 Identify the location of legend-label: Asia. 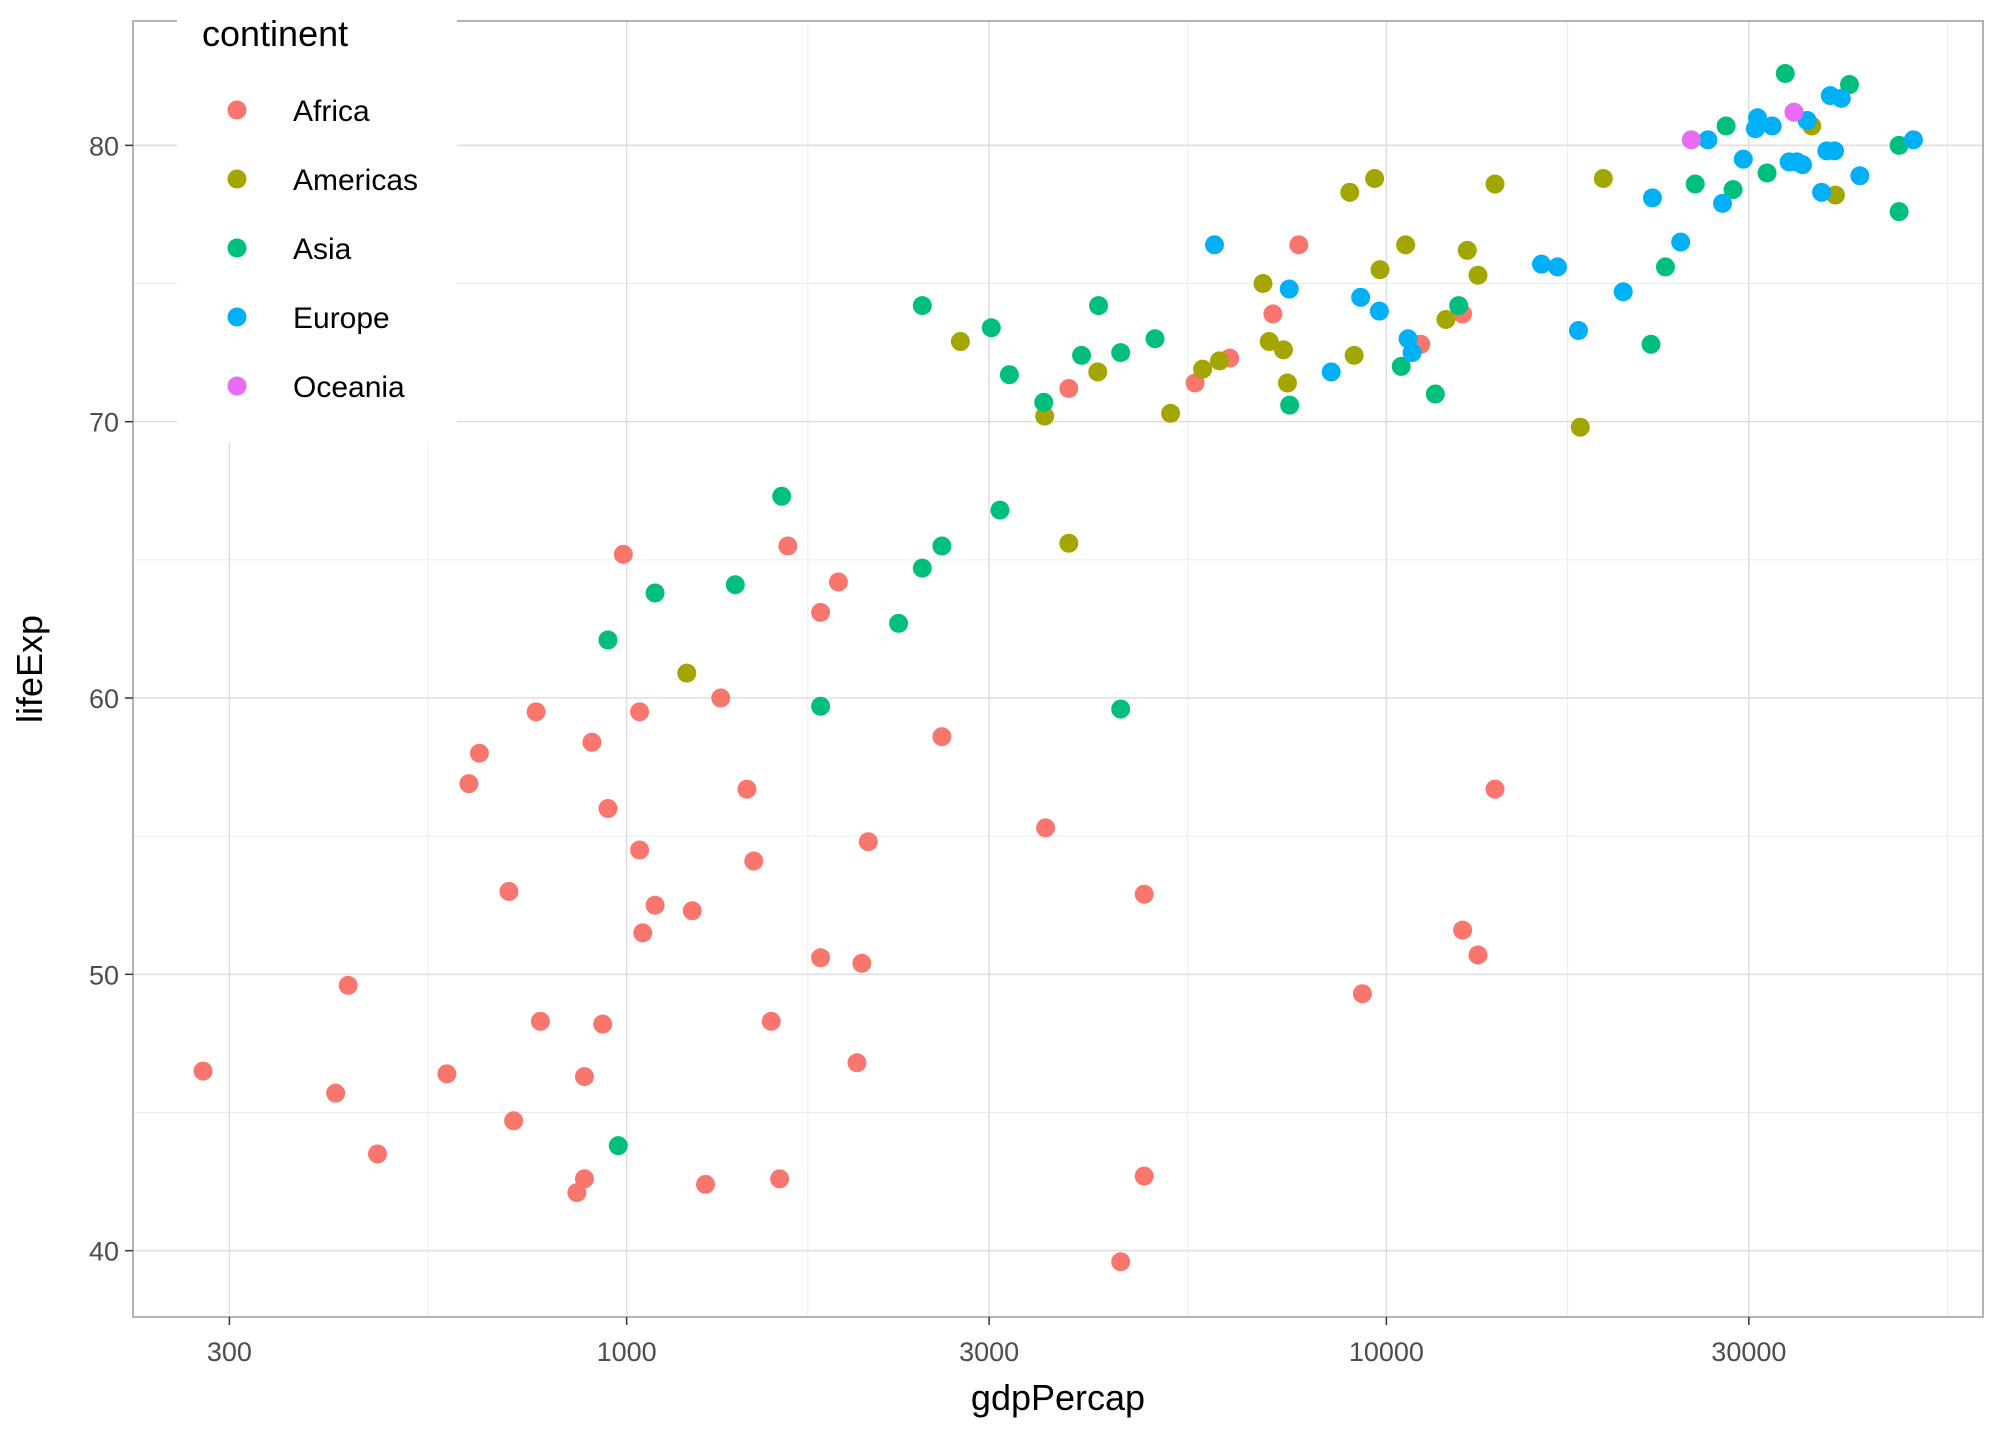
(322, 249).